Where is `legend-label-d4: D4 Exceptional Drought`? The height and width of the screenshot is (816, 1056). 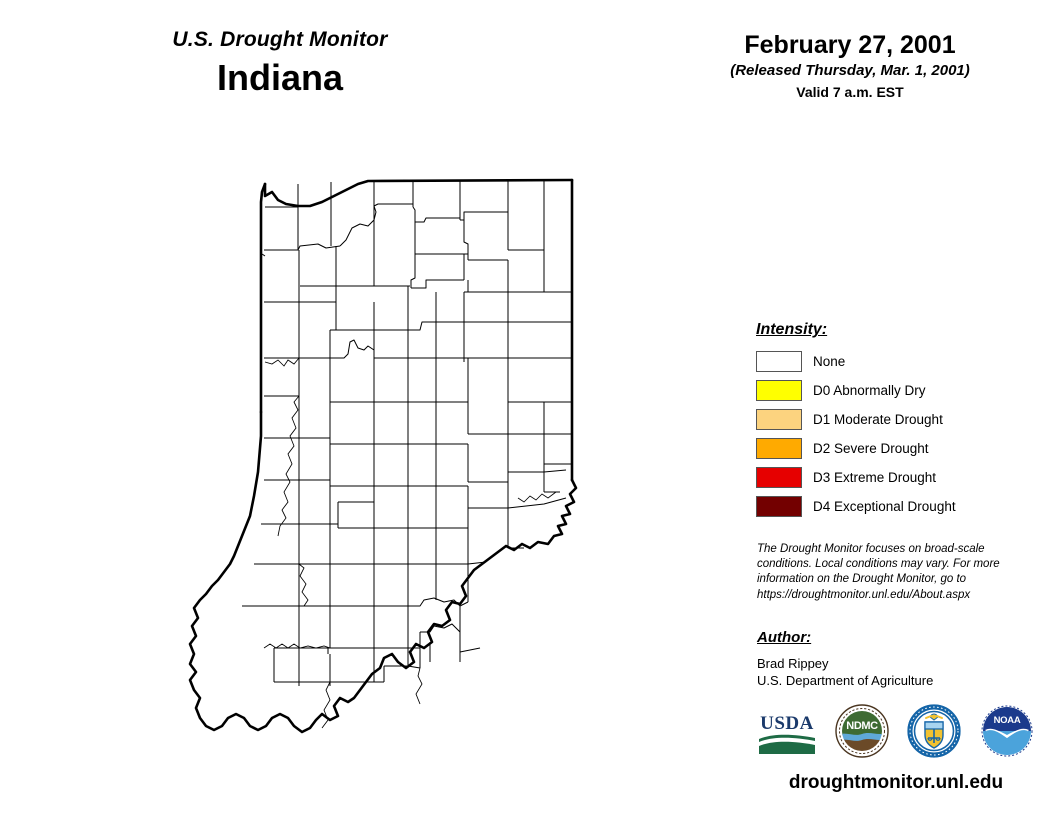
legend-label-d4: D4 Exceptional Drought is located at coordinates (884, 506).